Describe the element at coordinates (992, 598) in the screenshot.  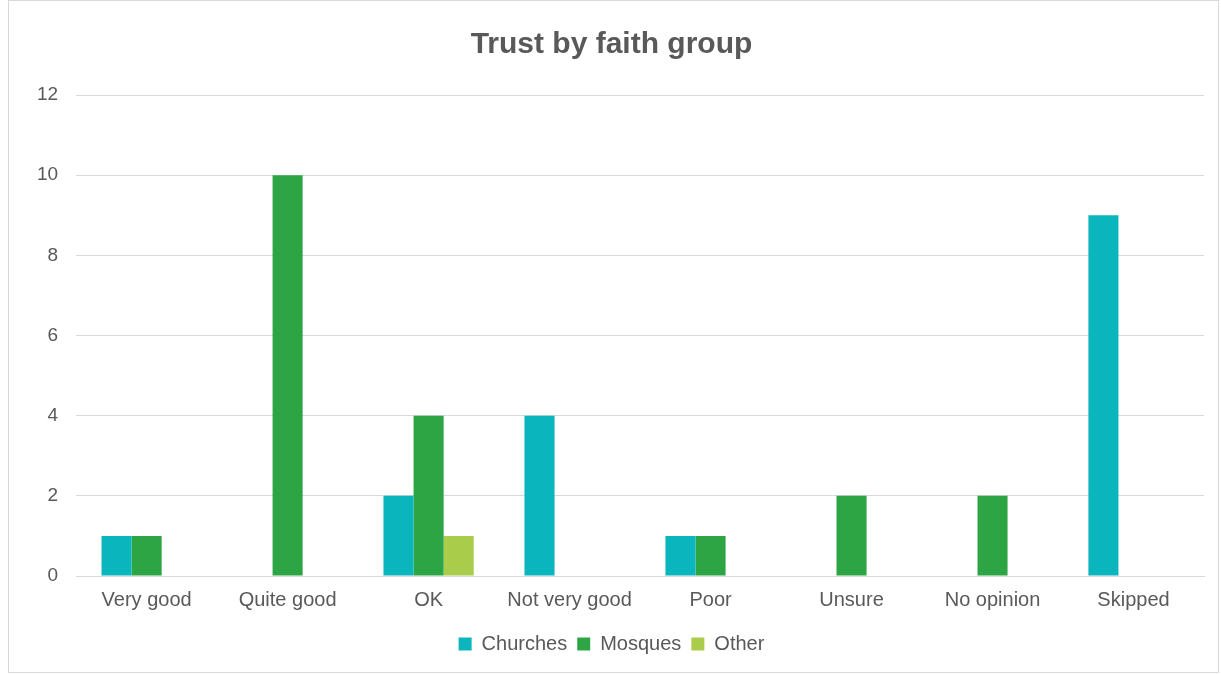
I see `x-tick-label: No opinion` at that location.